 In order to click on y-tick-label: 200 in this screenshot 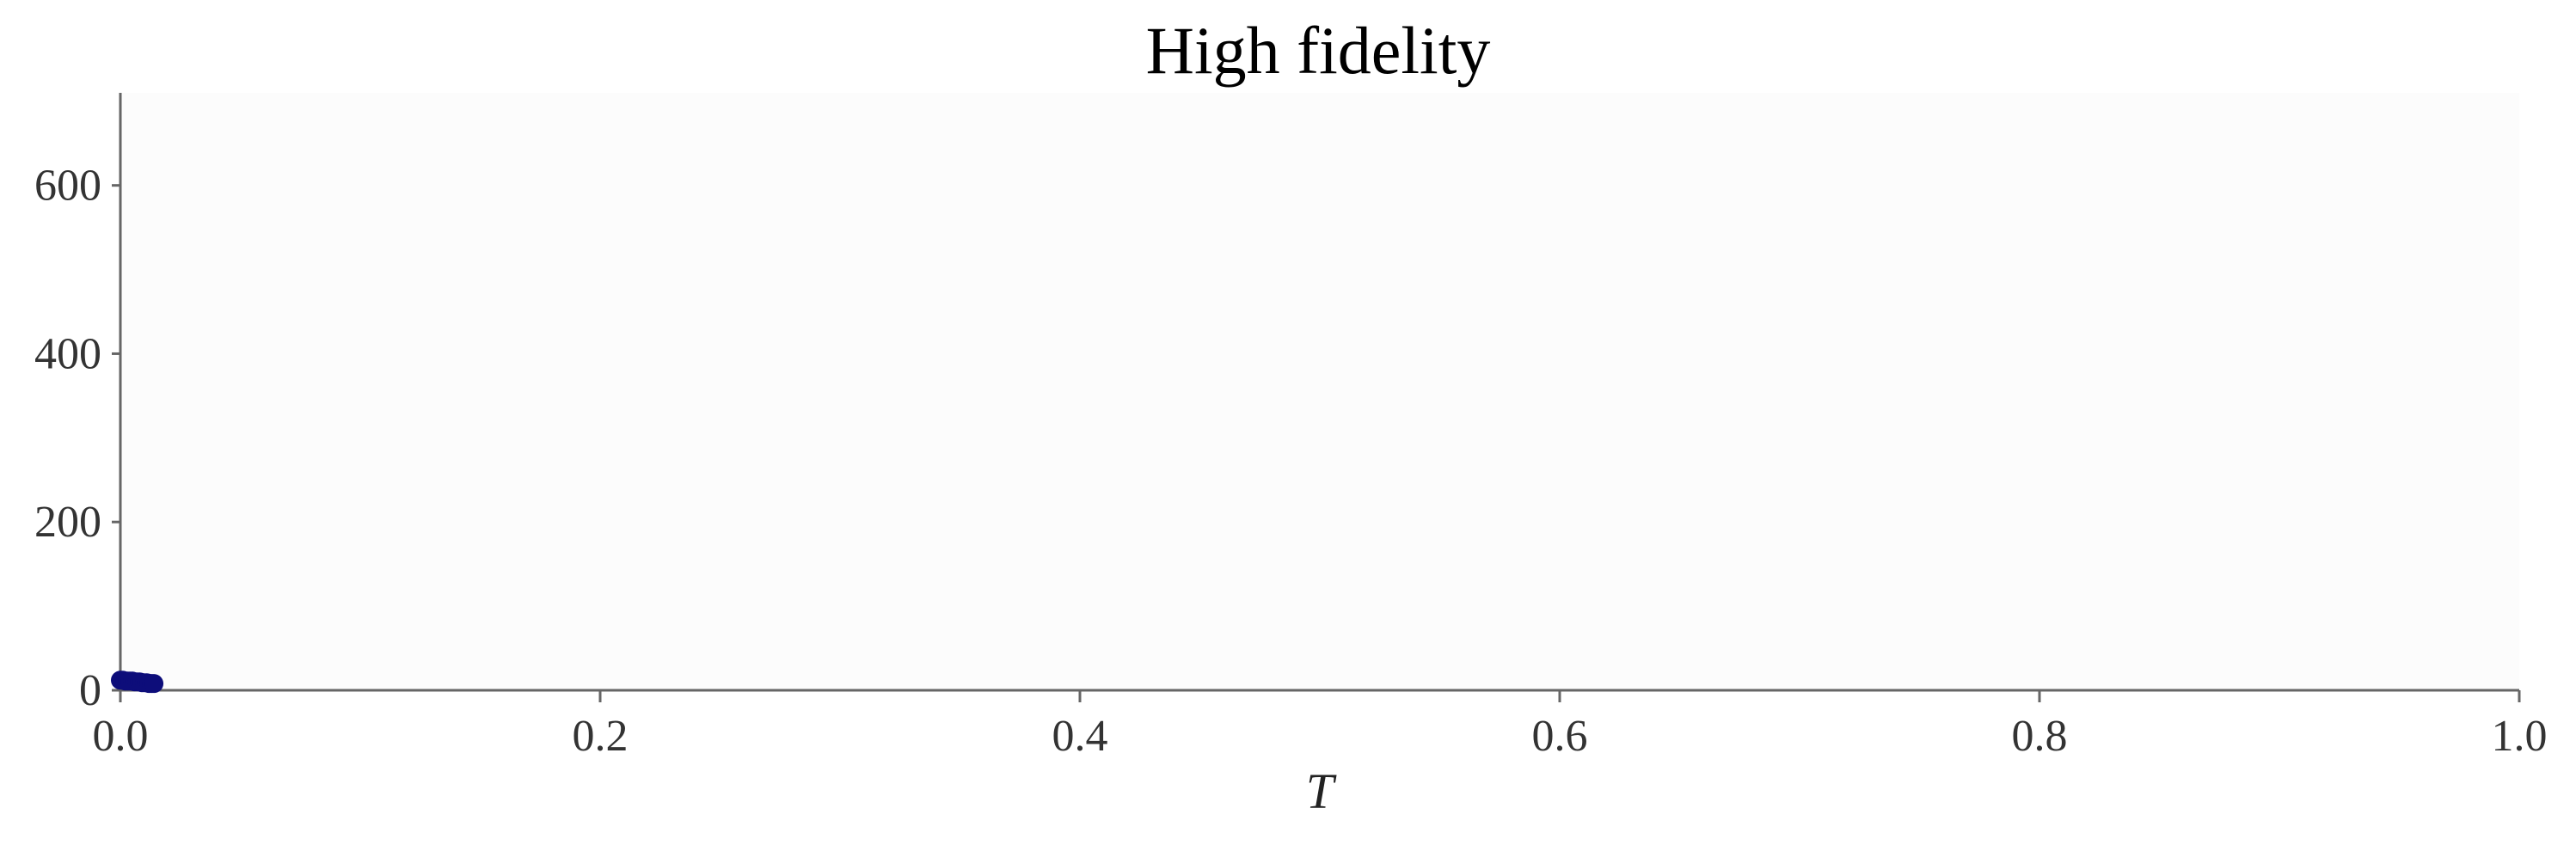, I will do `click(67, 522)`.